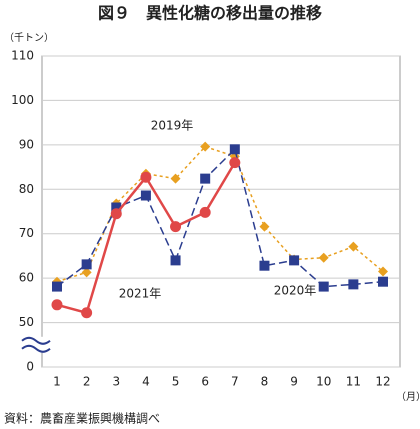 The image size is (420, 429). Describe the element at coordinates (205, 382) in the screenshot. I see `x-tick-label: 6` at that location.